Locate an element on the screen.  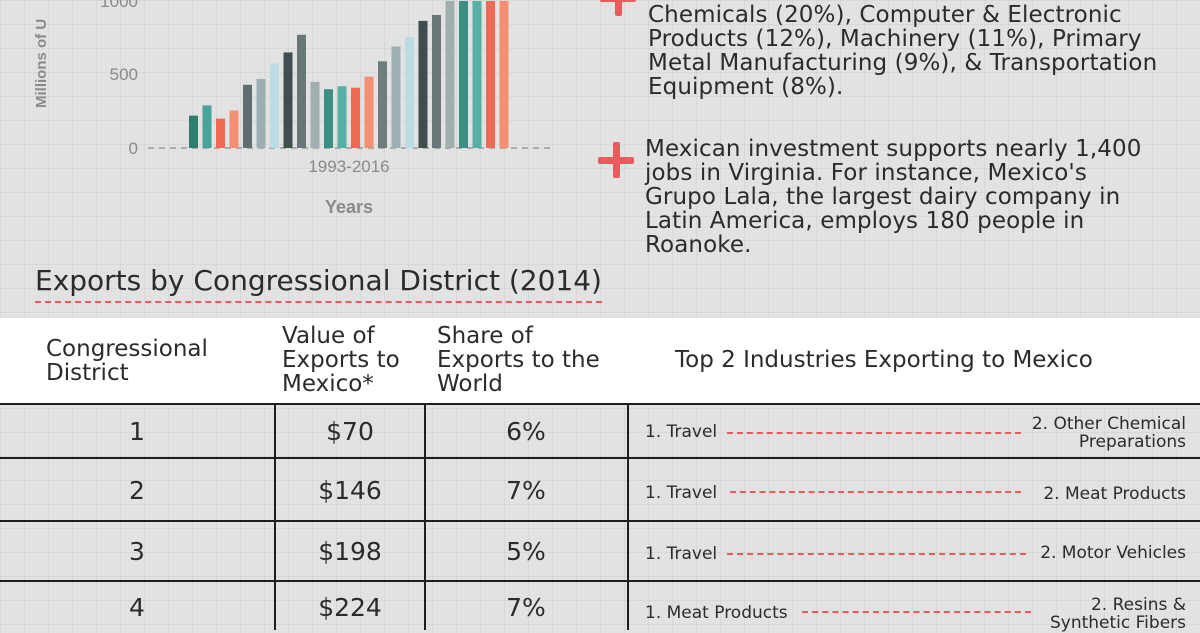
section-title: Exports by Congressional District (2014) is located at coordinates (318, 283).